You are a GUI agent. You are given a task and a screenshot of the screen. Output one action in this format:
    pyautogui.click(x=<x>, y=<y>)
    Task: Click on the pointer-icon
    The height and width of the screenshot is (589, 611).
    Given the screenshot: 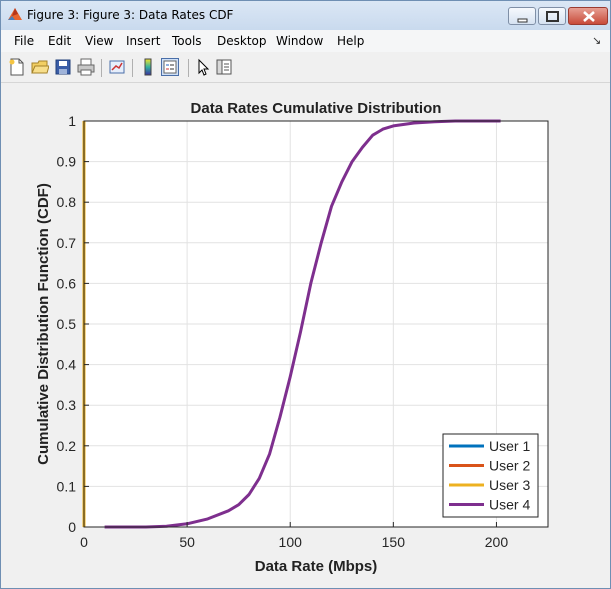 What is the action you would take?
    pyautogui.click(x=204, y=67)
    